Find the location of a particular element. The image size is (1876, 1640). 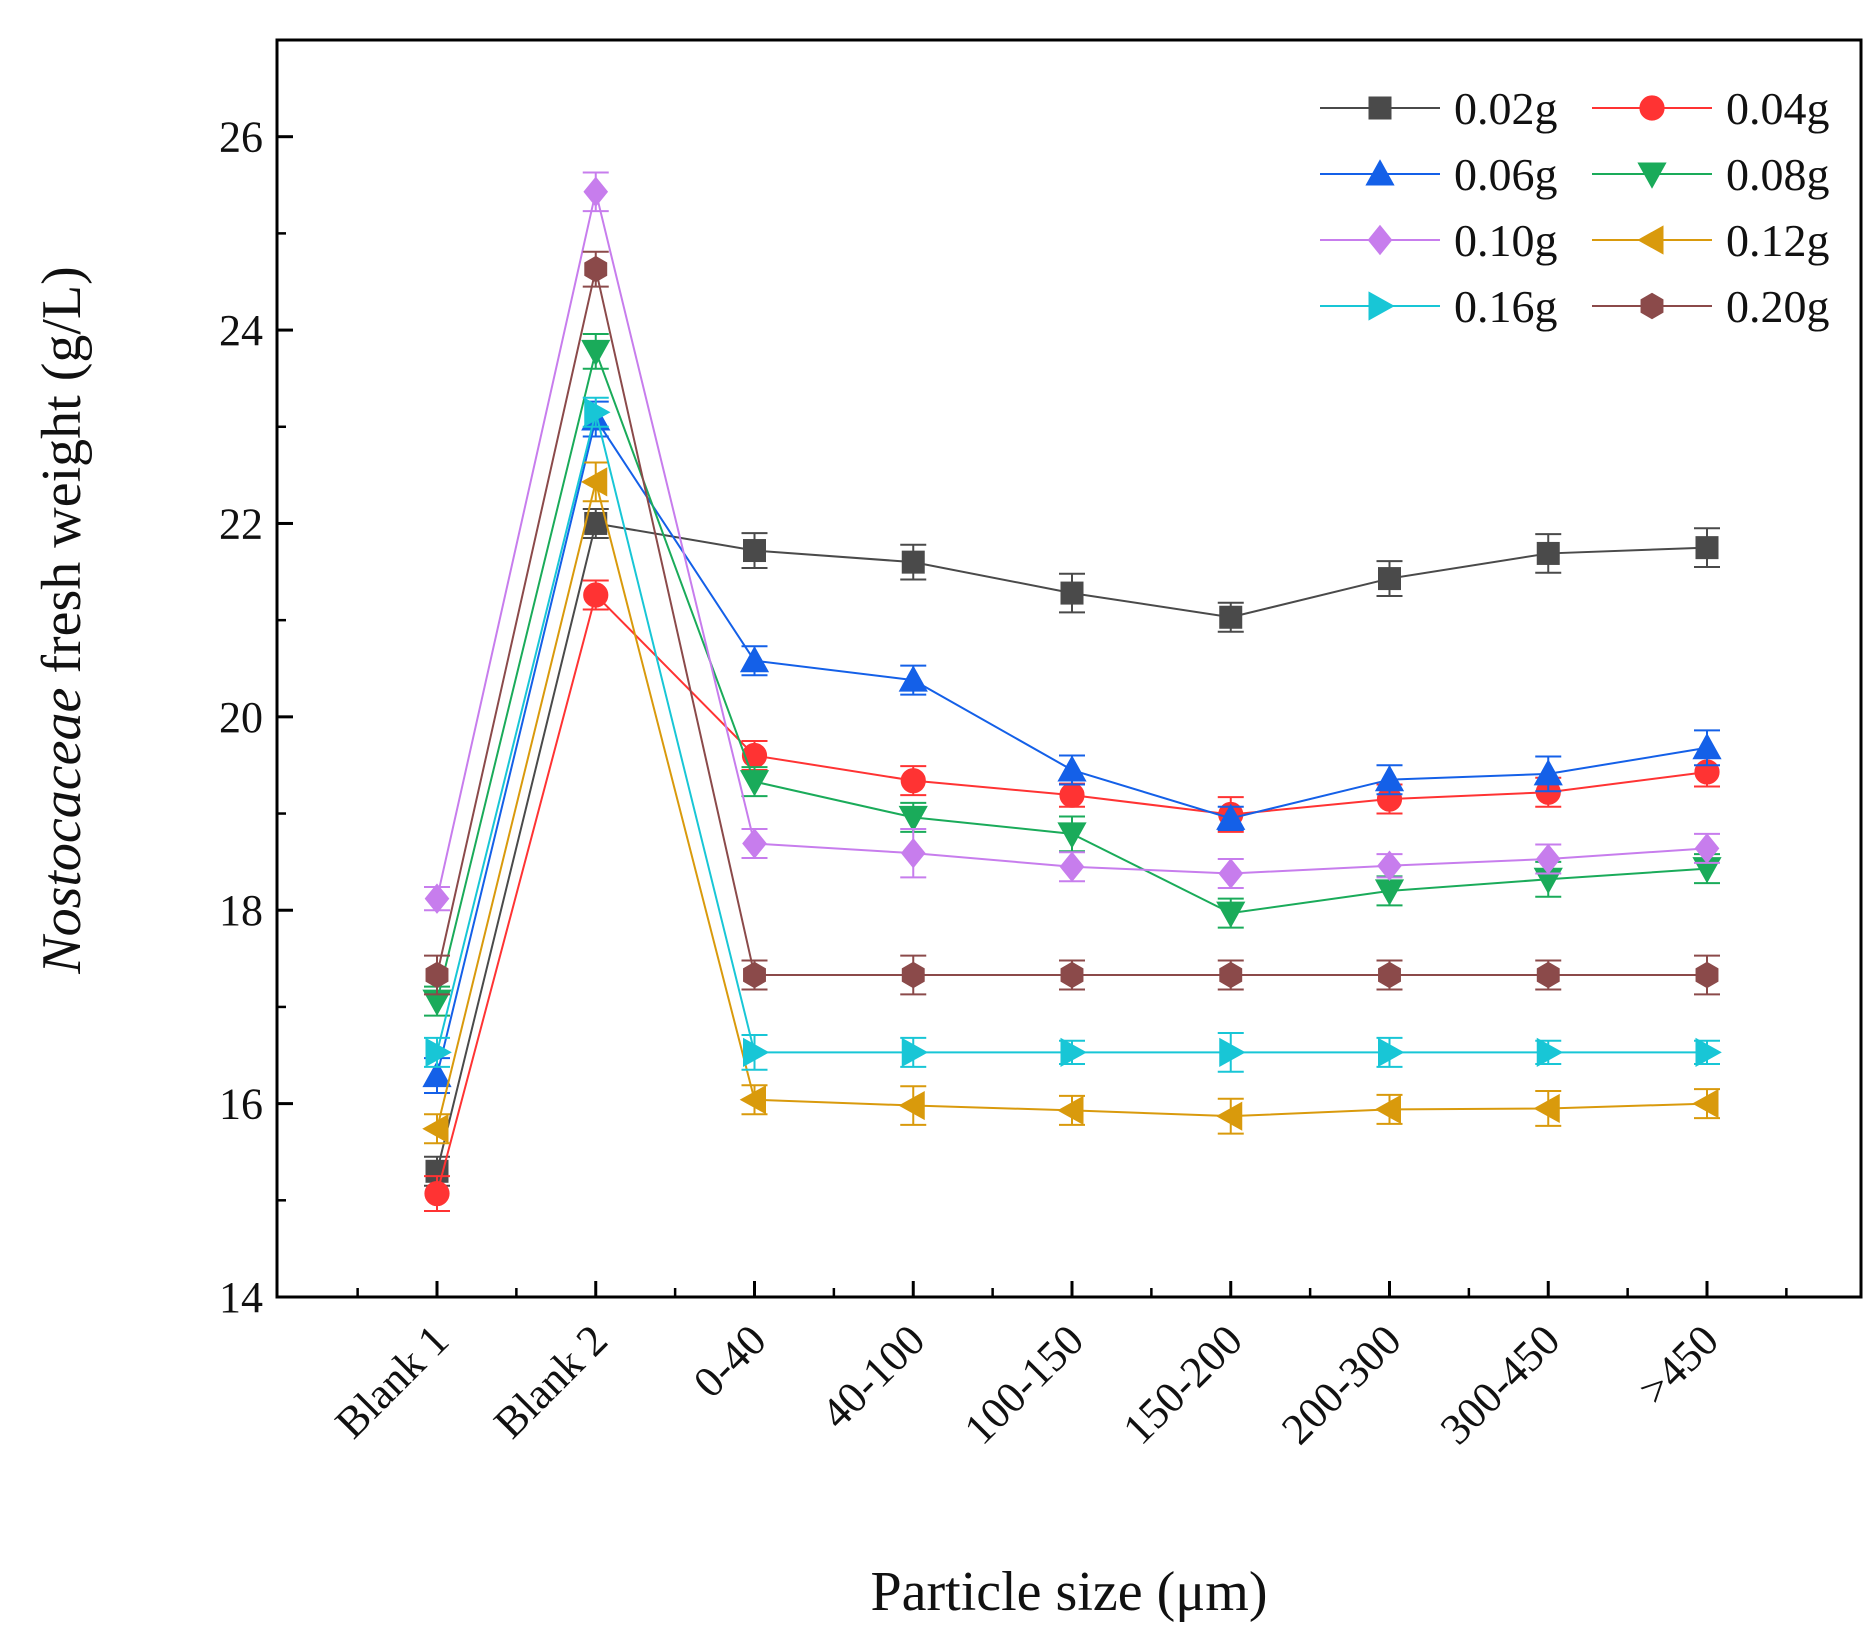

x-tick-label-6: 200-300 is located at coordinates (1341, 1384).